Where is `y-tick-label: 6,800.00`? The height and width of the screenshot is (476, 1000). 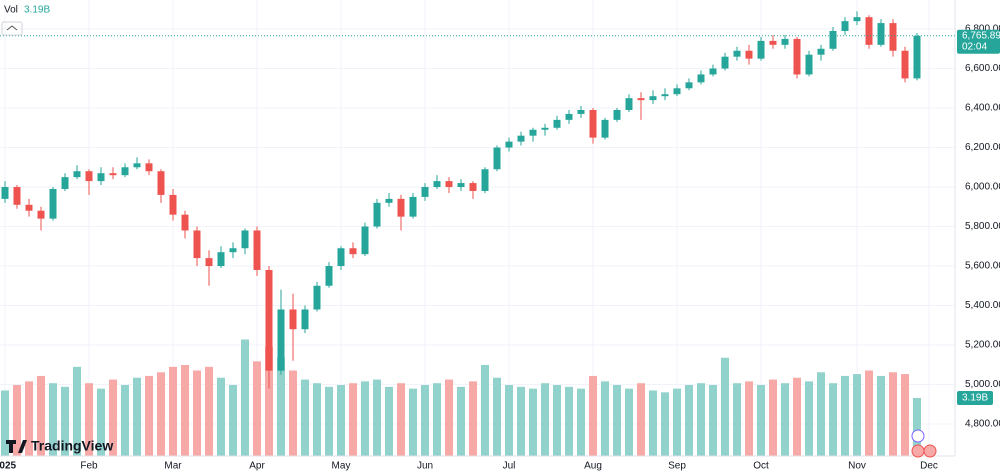
y-tick-label: 6,800.00 is located at coordinates (982, 29).